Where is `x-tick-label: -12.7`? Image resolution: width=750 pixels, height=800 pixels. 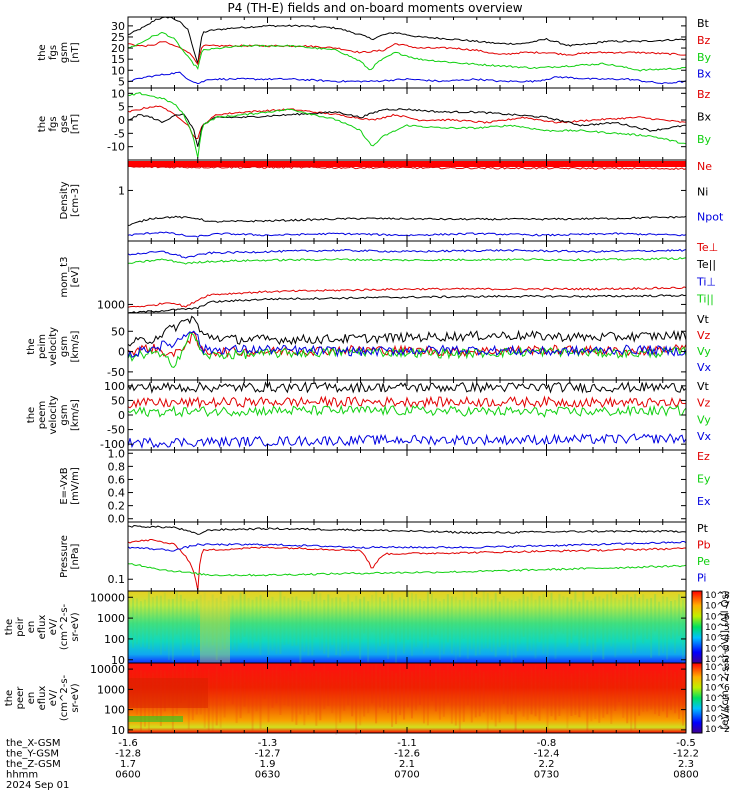 x-tick-label: -12.7 is located at coordinates (268, 754).